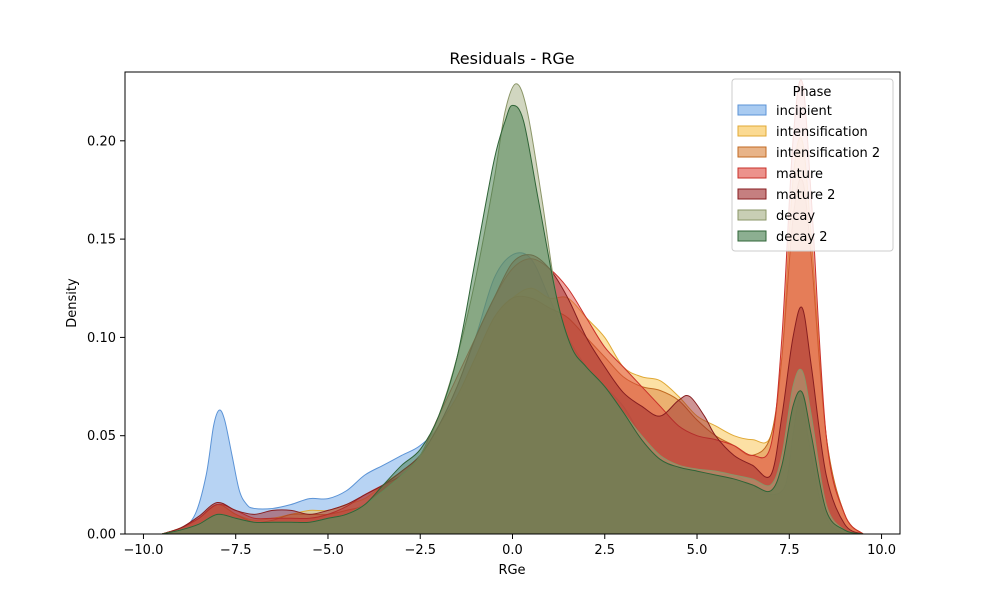 Image resolution: width=1000 pixels, height=600 pixels. I want to click on legend-label: mature 2, so click(805, 195).